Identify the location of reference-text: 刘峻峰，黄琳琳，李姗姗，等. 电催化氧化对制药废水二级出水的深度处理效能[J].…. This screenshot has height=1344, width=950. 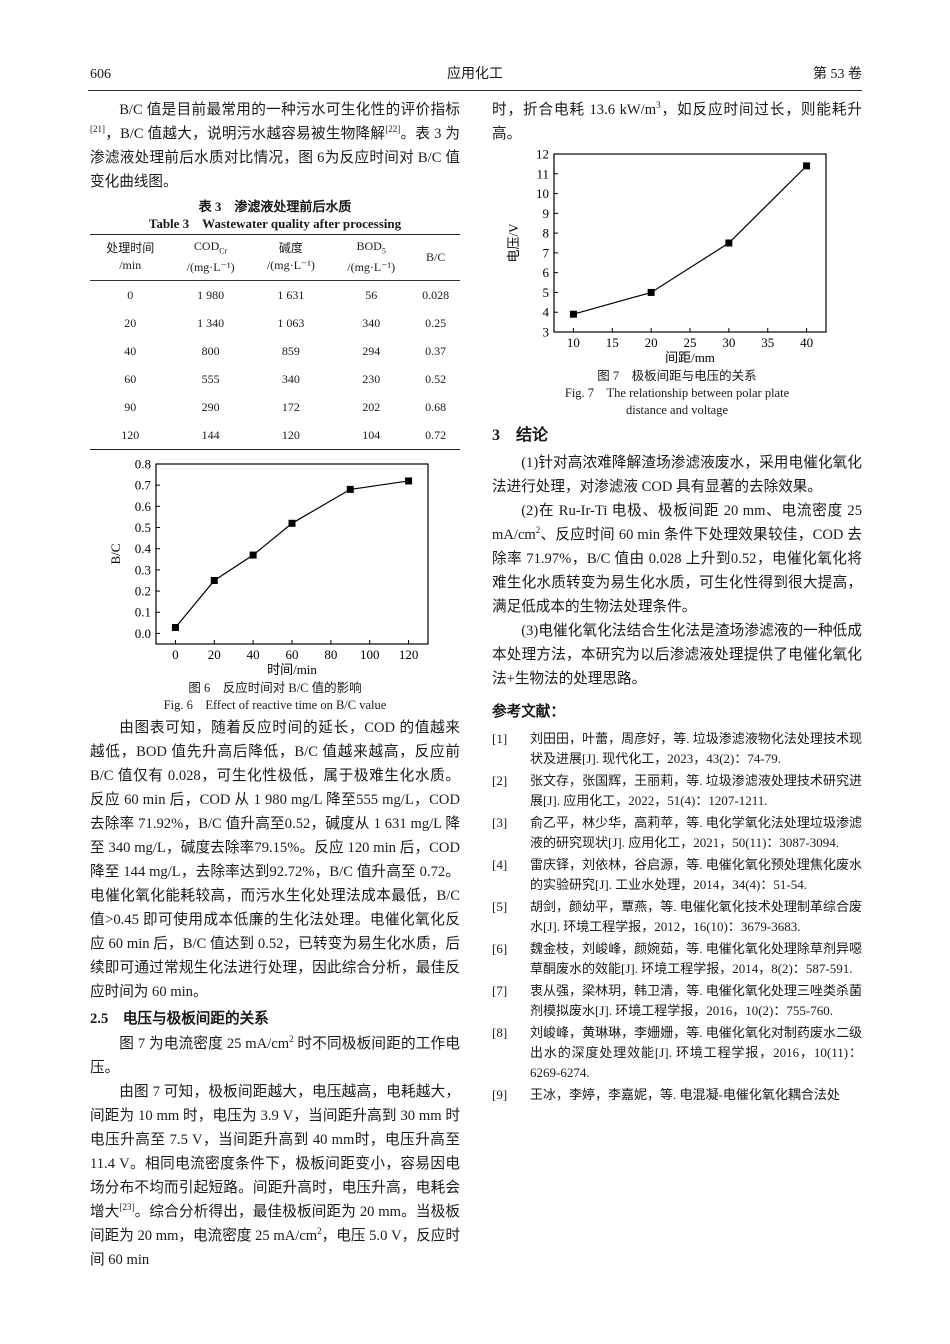
(696, 1052).